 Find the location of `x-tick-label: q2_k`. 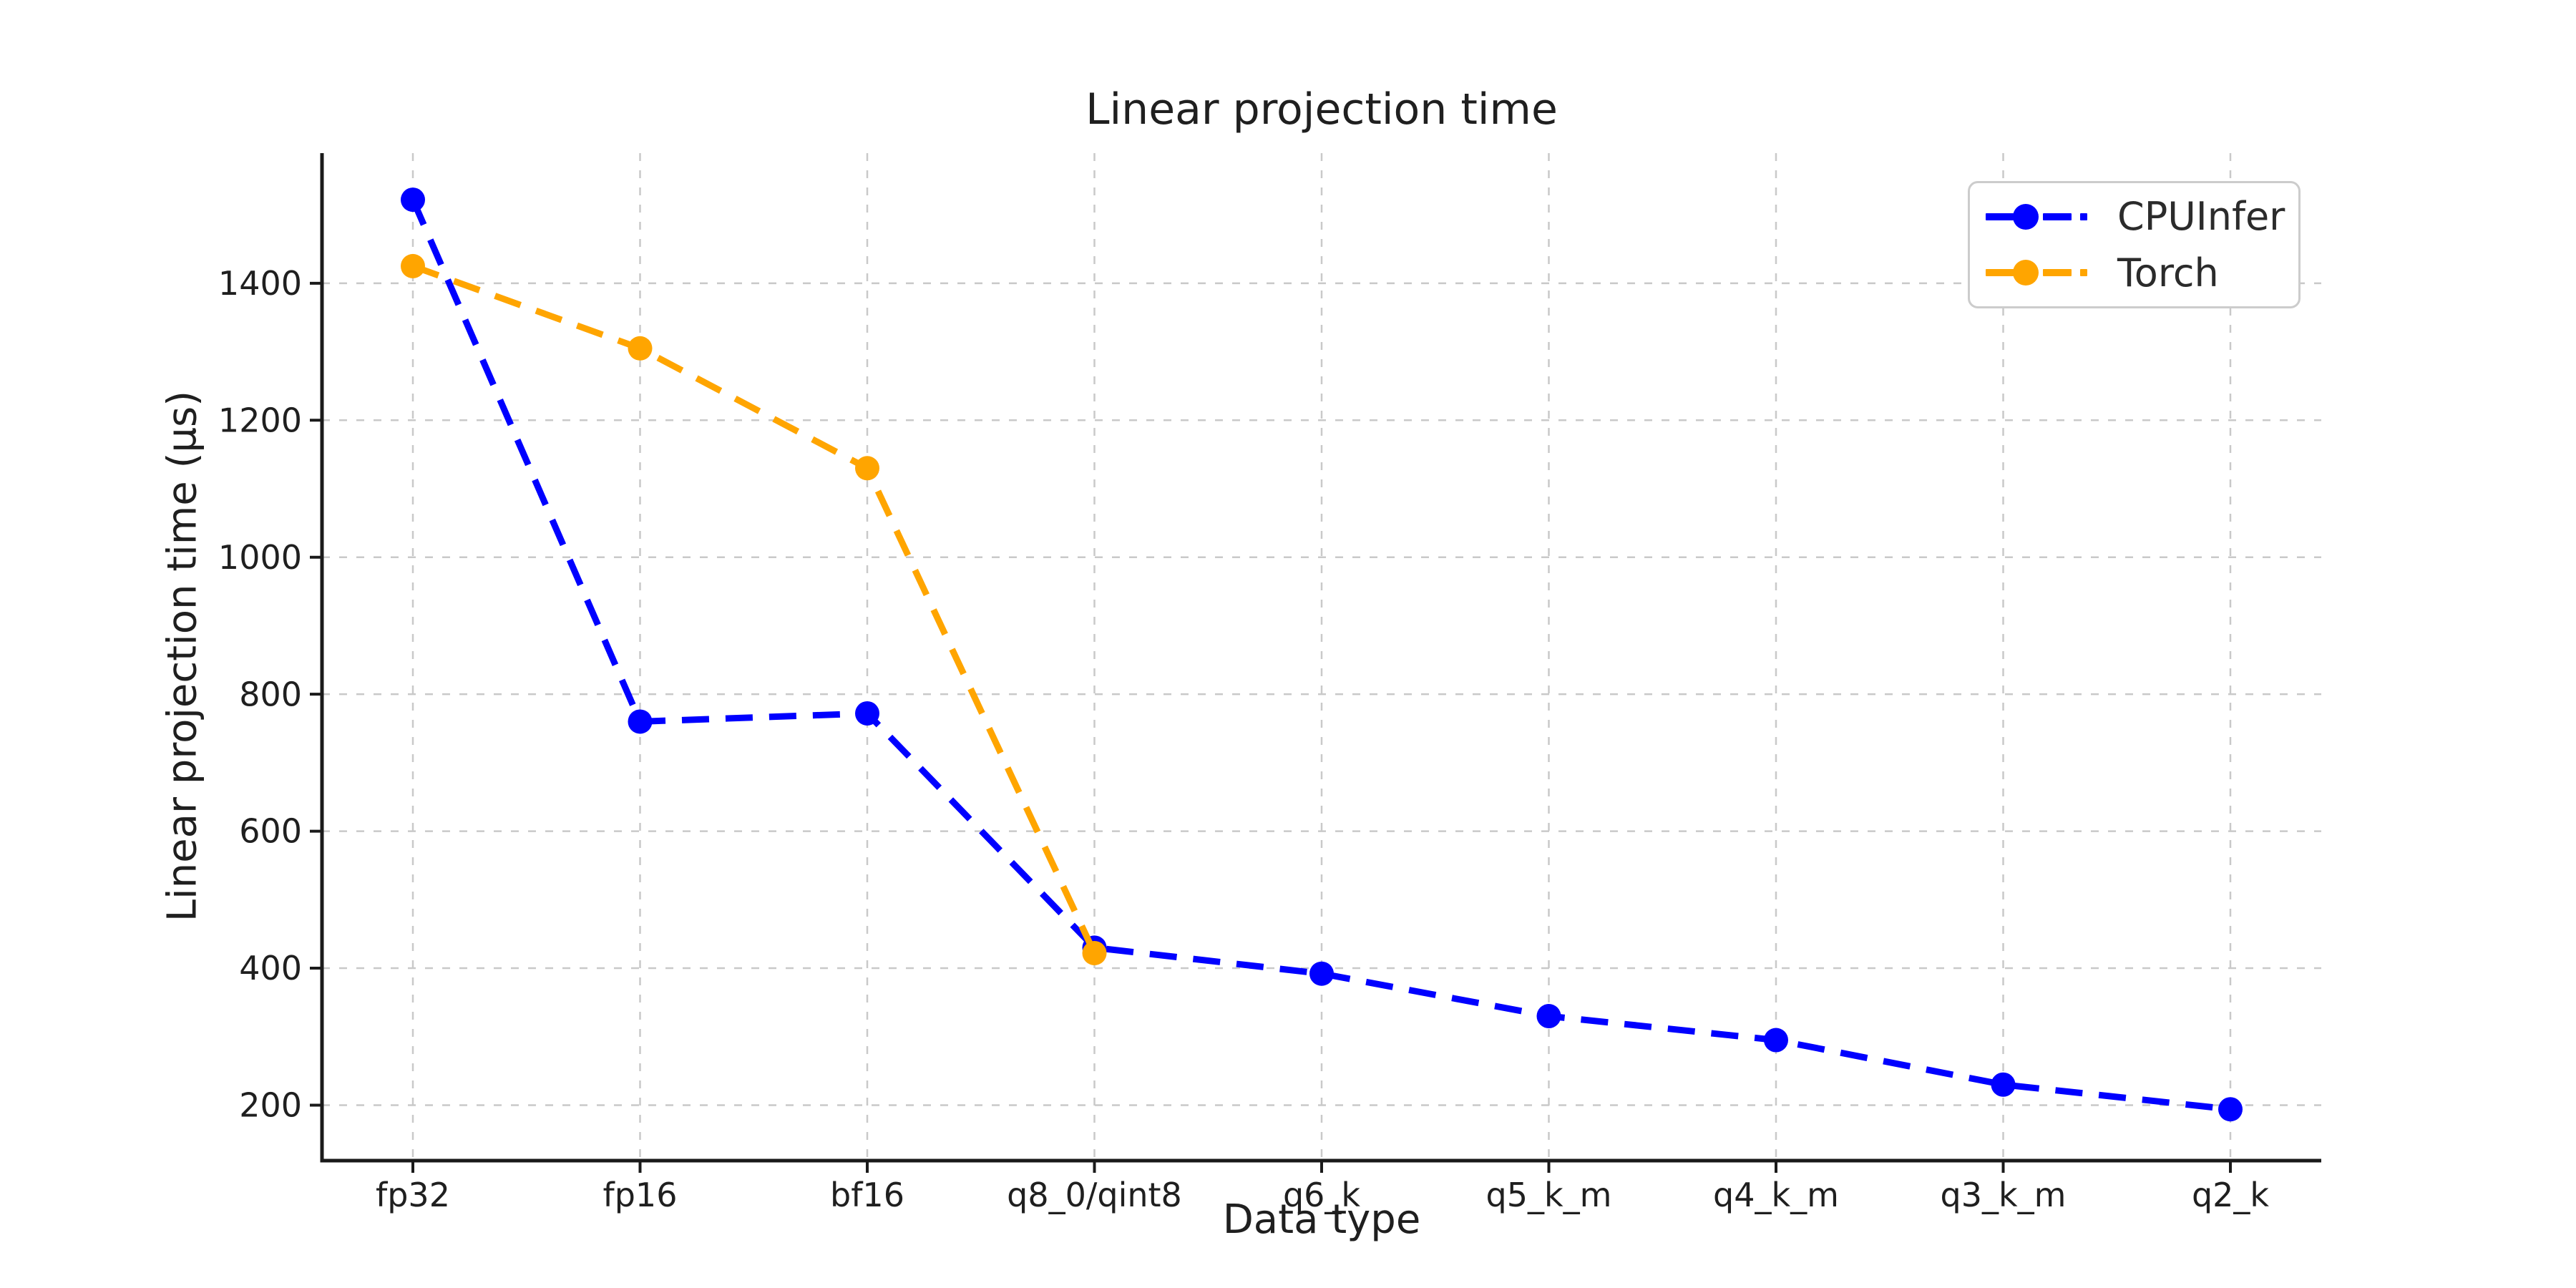

x-tick-label: q2_k is located at coordinates (2230, 1195).